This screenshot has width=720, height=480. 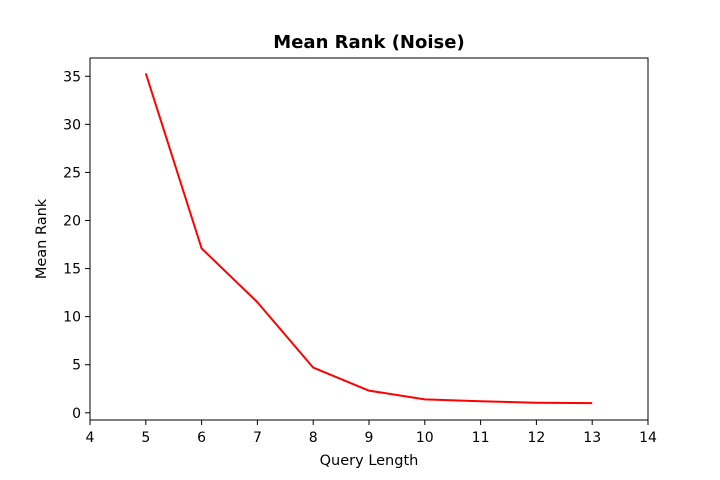 What do you see at coordinates (72, 125) in the screenshot?
I see `y-tick-label-30: 30` at bounding box center [72, 125].